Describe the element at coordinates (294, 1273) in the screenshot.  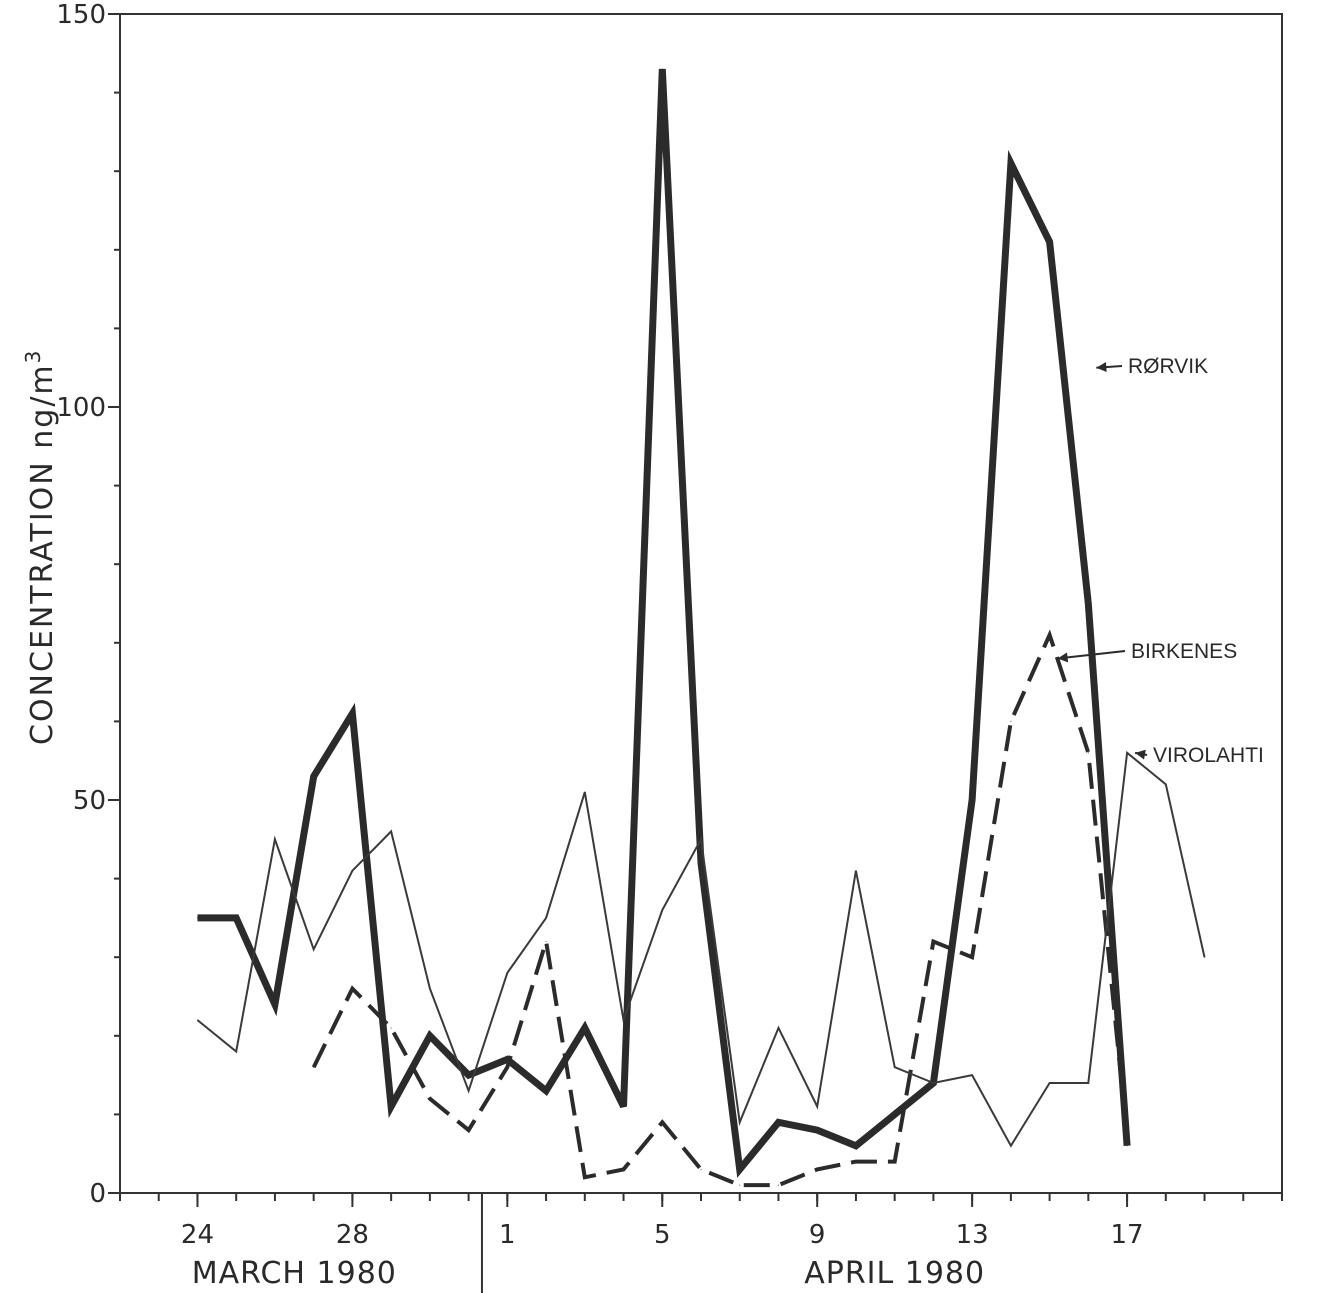
I see `month-label: MARCH 1980` at that location.